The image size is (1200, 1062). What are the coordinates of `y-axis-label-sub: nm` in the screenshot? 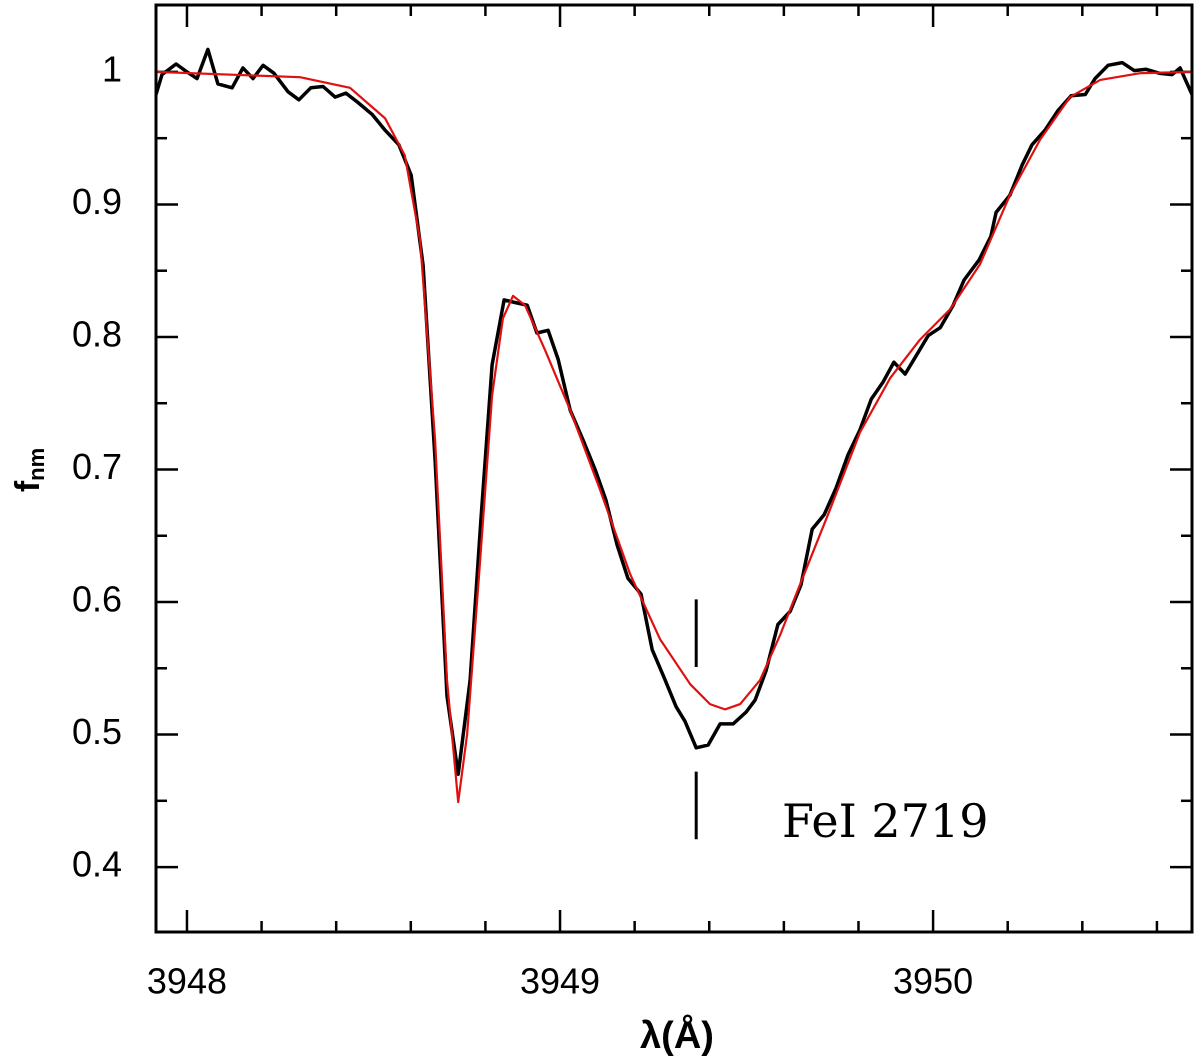 It's located at (36, 464).